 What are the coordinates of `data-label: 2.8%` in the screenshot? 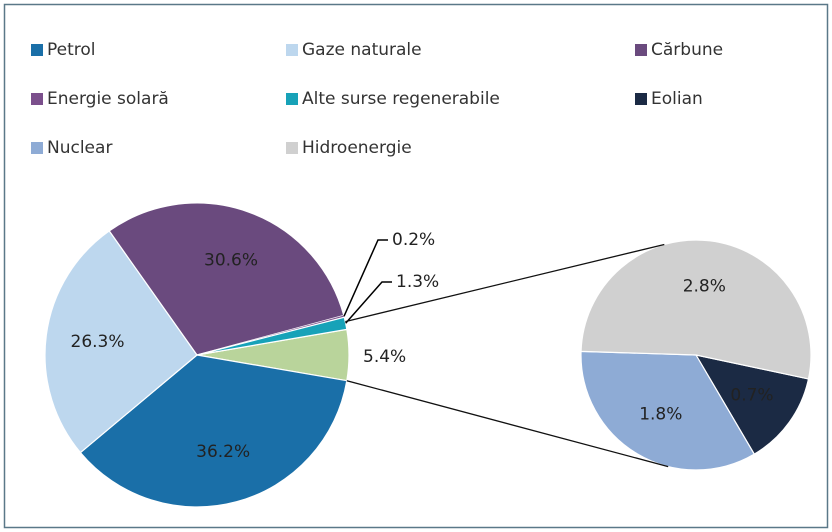 It's located at (704, 287).